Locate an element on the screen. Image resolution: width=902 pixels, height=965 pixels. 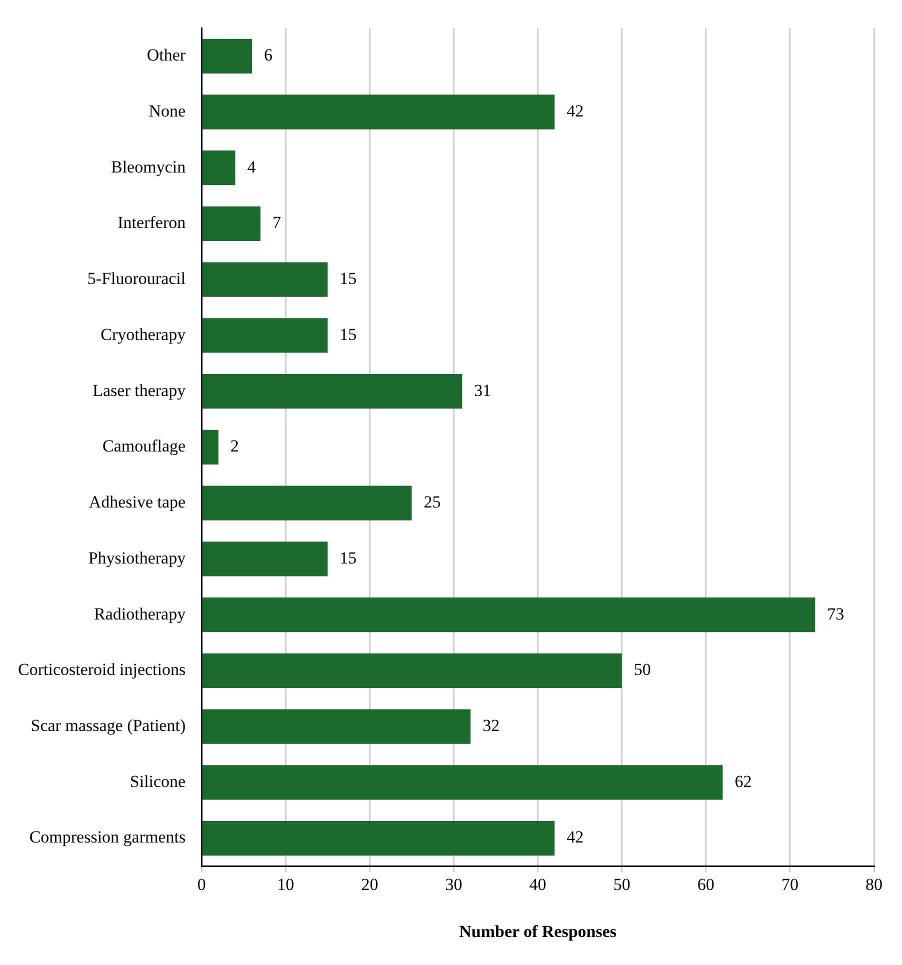
y-tick-label: Other is located at coordinates (166, 55).